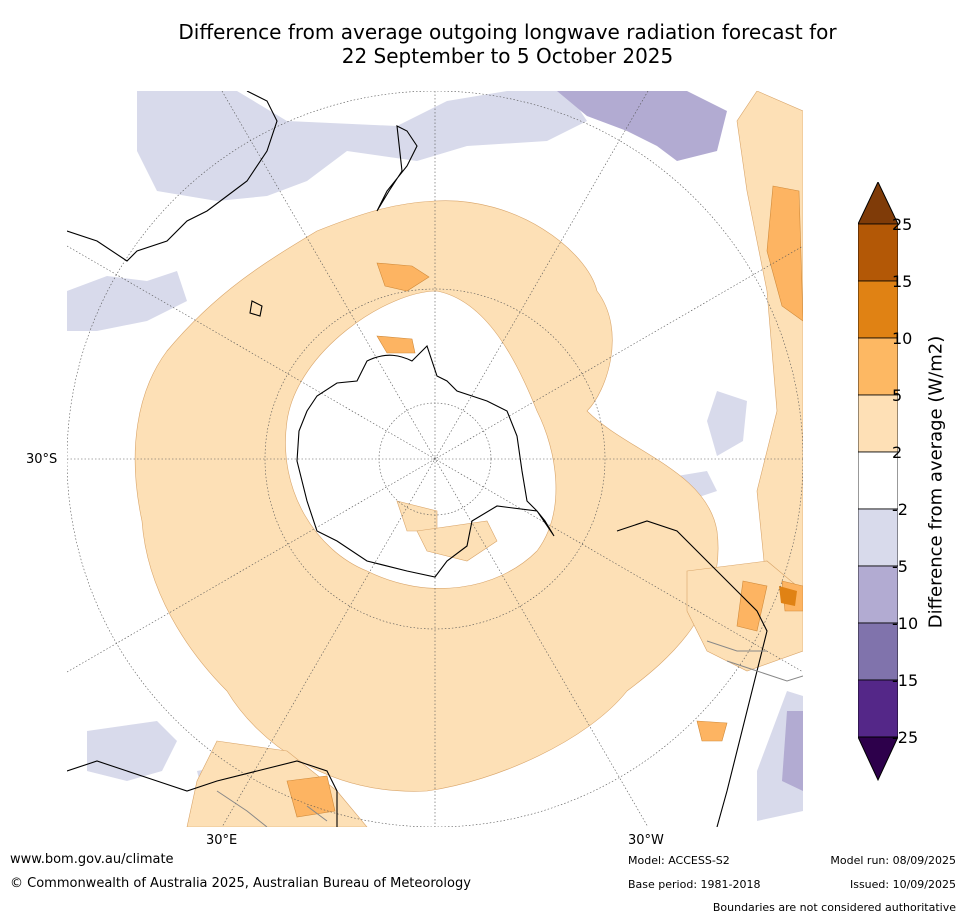 The height and width of the screenshot is (919, 965). What do you see at coordinates (902, 224) in the screenshot?
I see `colorbar-tick-25: 25` at bounding box center [902, 224].